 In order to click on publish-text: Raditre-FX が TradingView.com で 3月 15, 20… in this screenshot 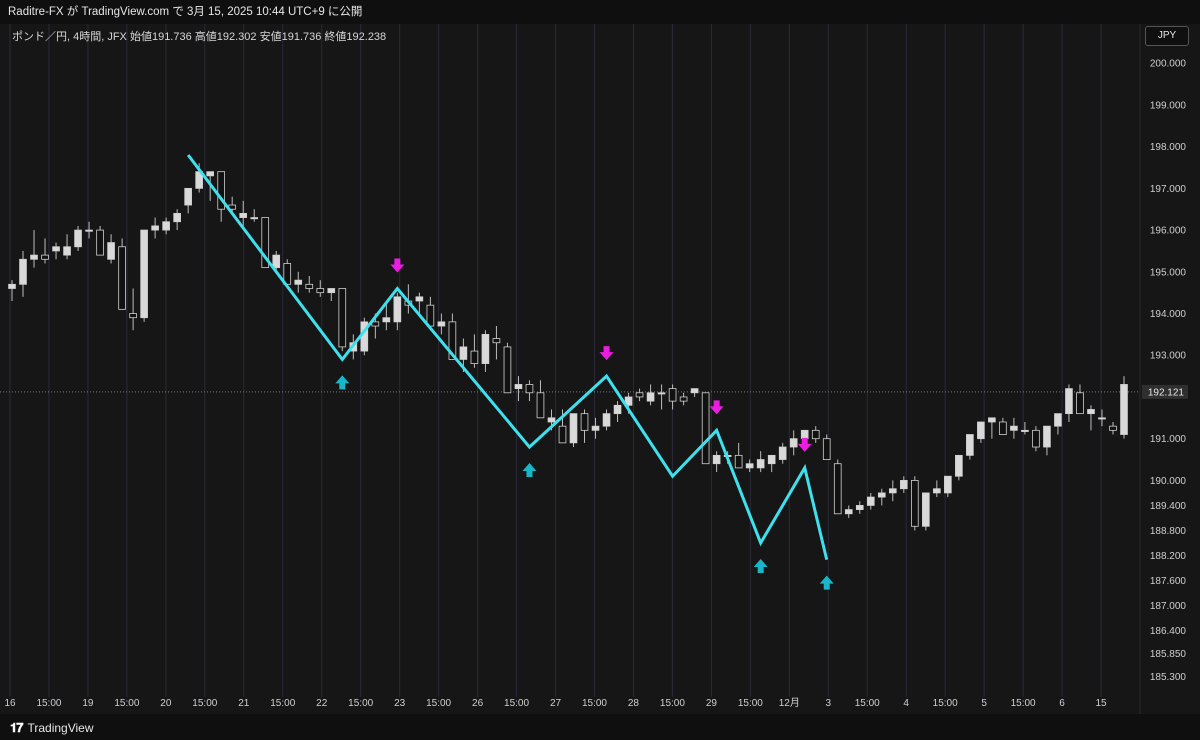, I will do `click(185, 12)`.